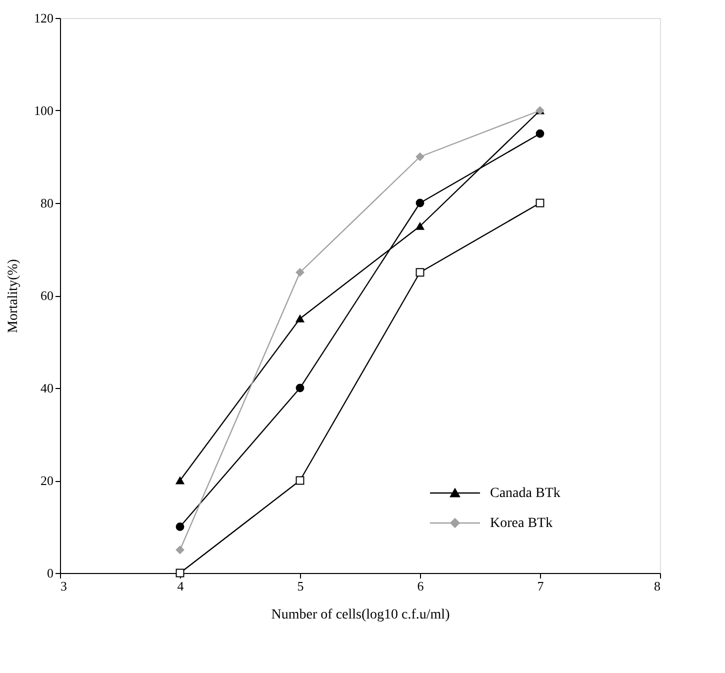 The height and width of the screenshot is (673, 725). Describe the element at coordinates (525, 493) in the screenshot. I see `legend-label: Canada BTk` at that location.